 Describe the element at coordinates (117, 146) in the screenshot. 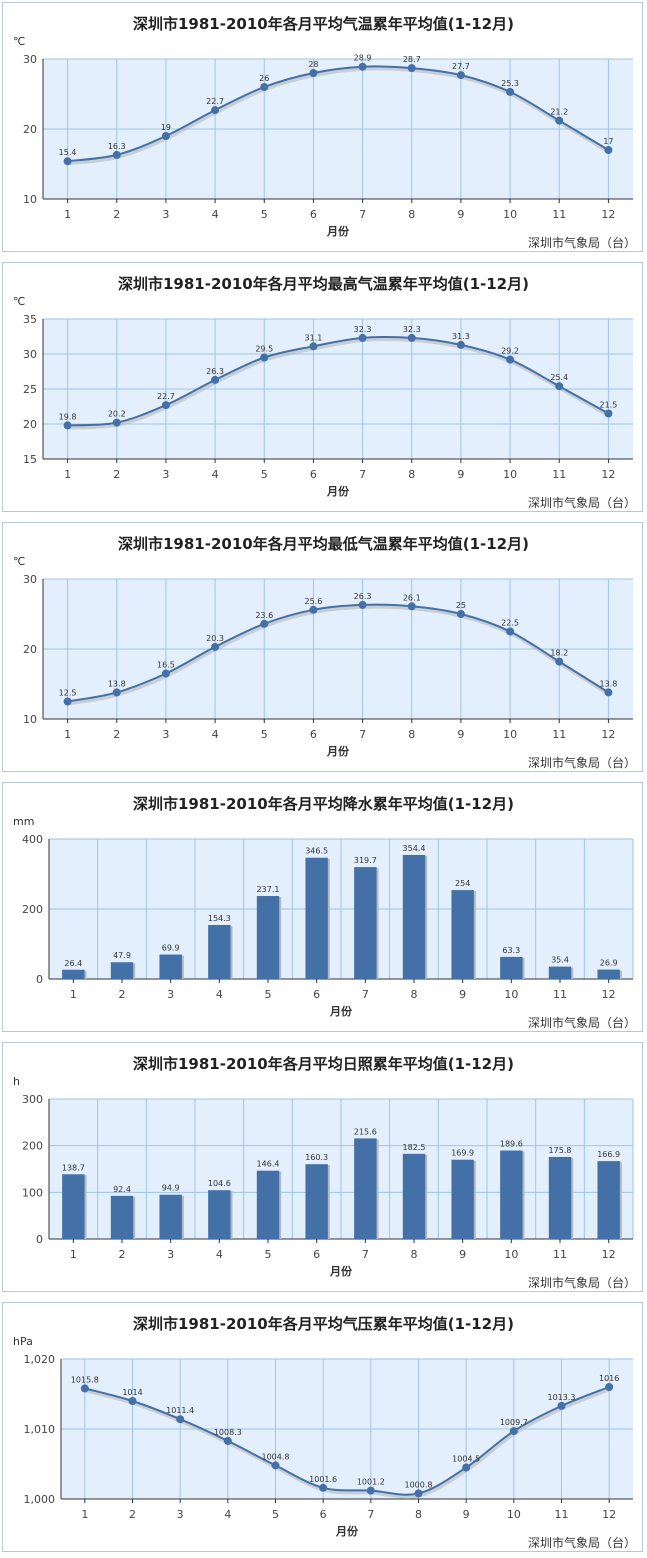

I see `data-label: 16.3` at that location.